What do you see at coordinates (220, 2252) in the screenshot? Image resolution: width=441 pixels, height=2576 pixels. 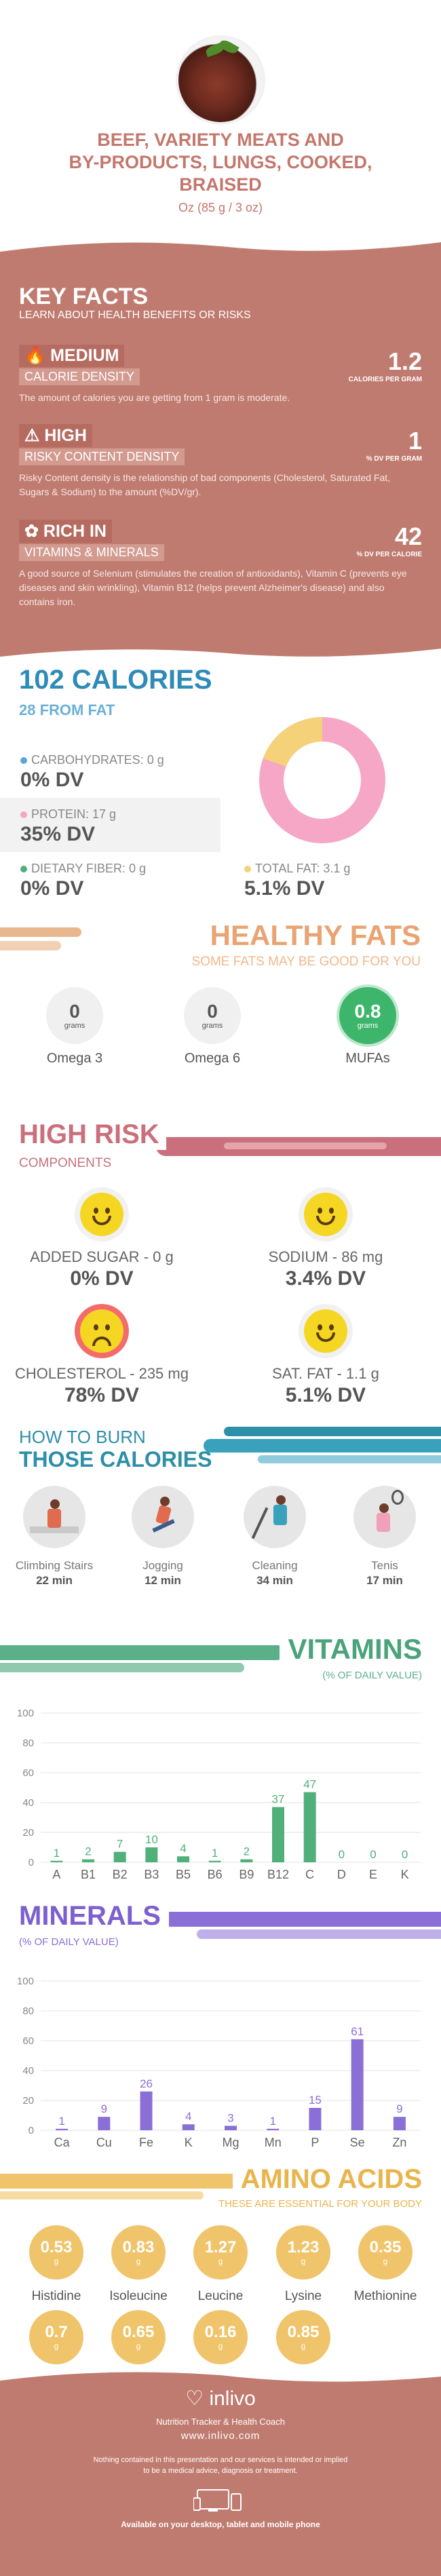 I see `amino-circle: 1.27 g` at bounding box center [220, 2252].